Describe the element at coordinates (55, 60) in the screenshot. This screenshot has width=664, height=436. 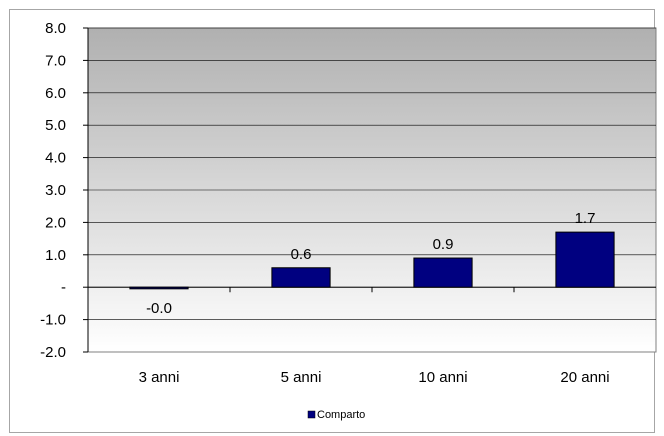
I see `y-tick-label: 7.0` at that location.